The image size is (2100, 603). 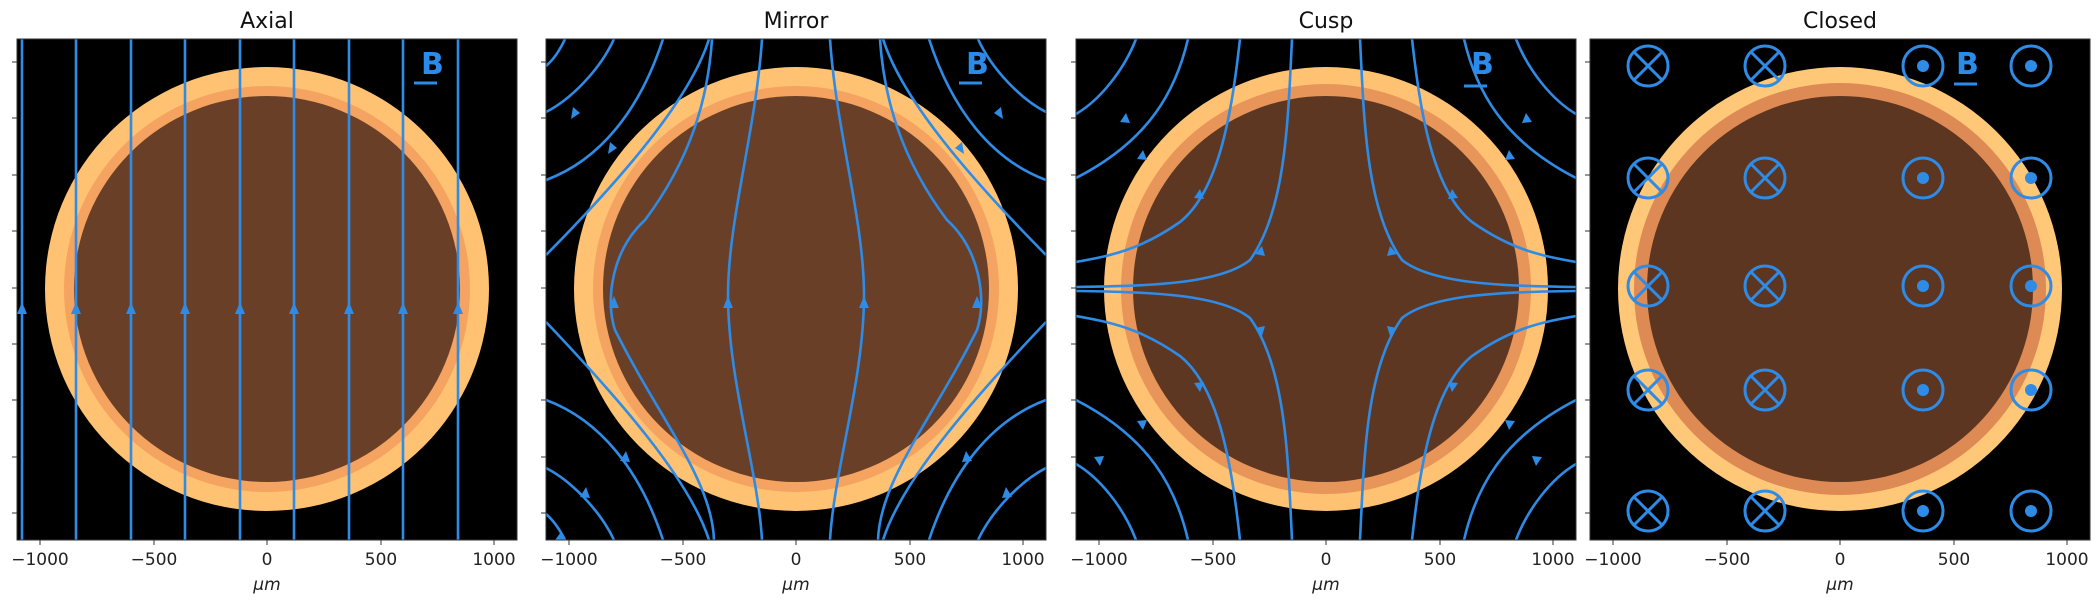 What do you see at coordinates (1052, 585) in the screenshot?
I see `x-axis-labels: µm µm µm µm` at bounding box center [1052, 585].